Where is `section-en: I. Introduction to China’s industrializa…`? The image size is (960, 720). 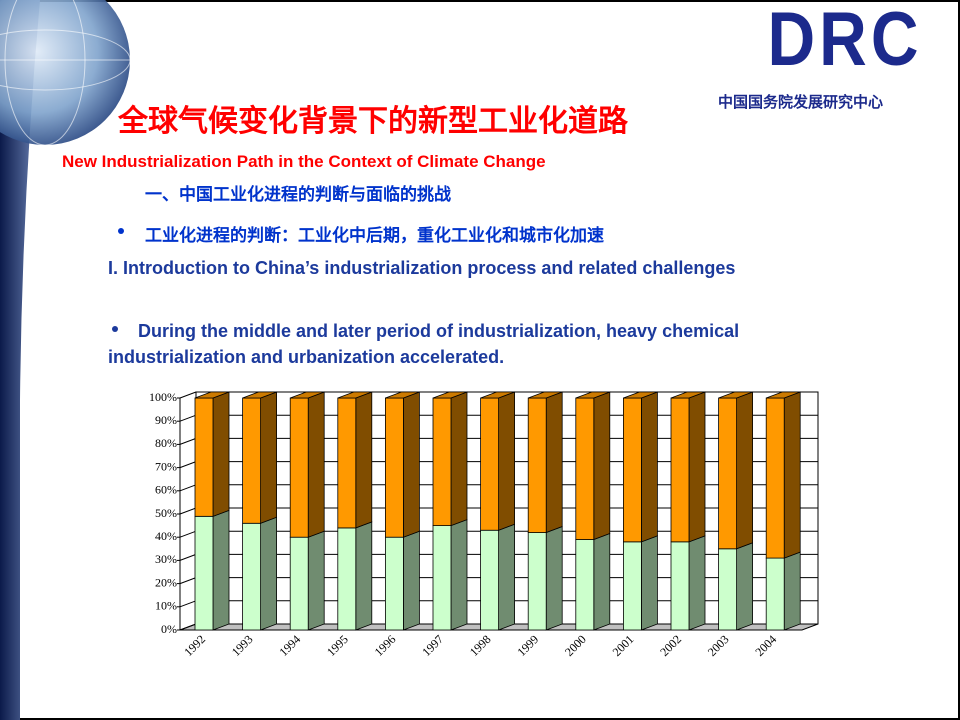 section-en: I. Introduction to China’s industrializa… is located at coordinates (422, 268).